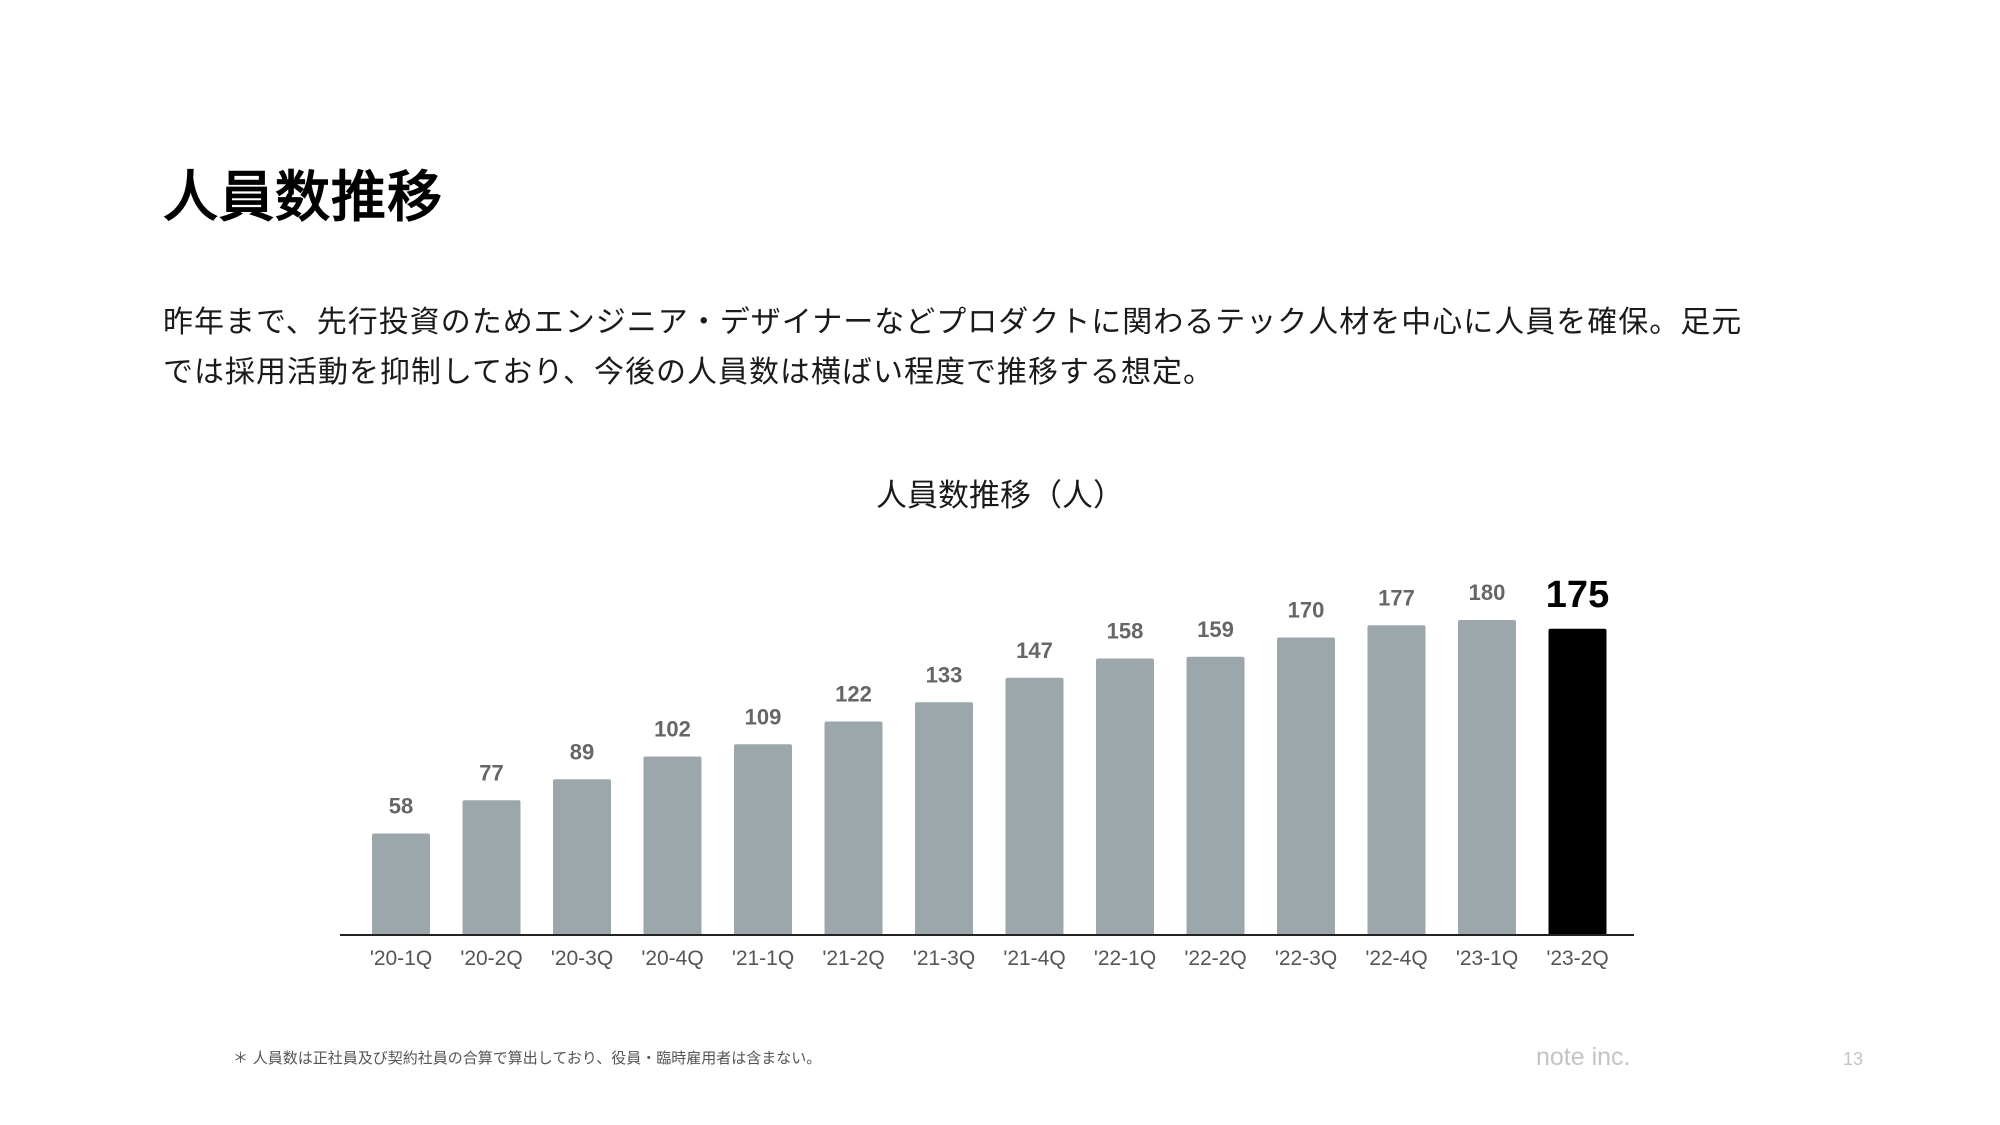 The image size is (2000, 1125). I want to click on bar-'20-2Q, so click(491, 867).